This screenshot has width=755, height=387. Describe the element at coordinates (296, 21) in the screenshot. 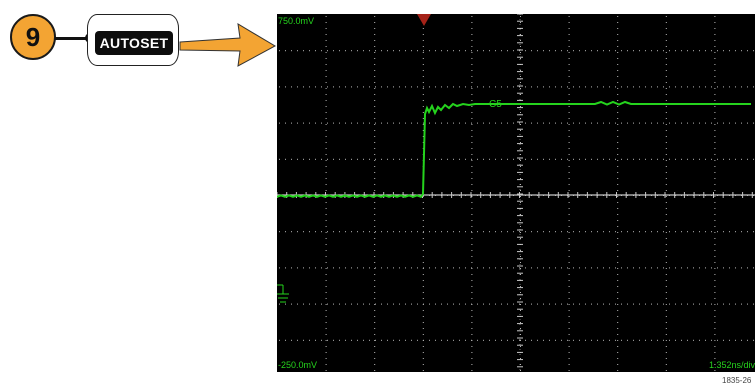

I see `top-voltage-label: 750.0mV` at that location.